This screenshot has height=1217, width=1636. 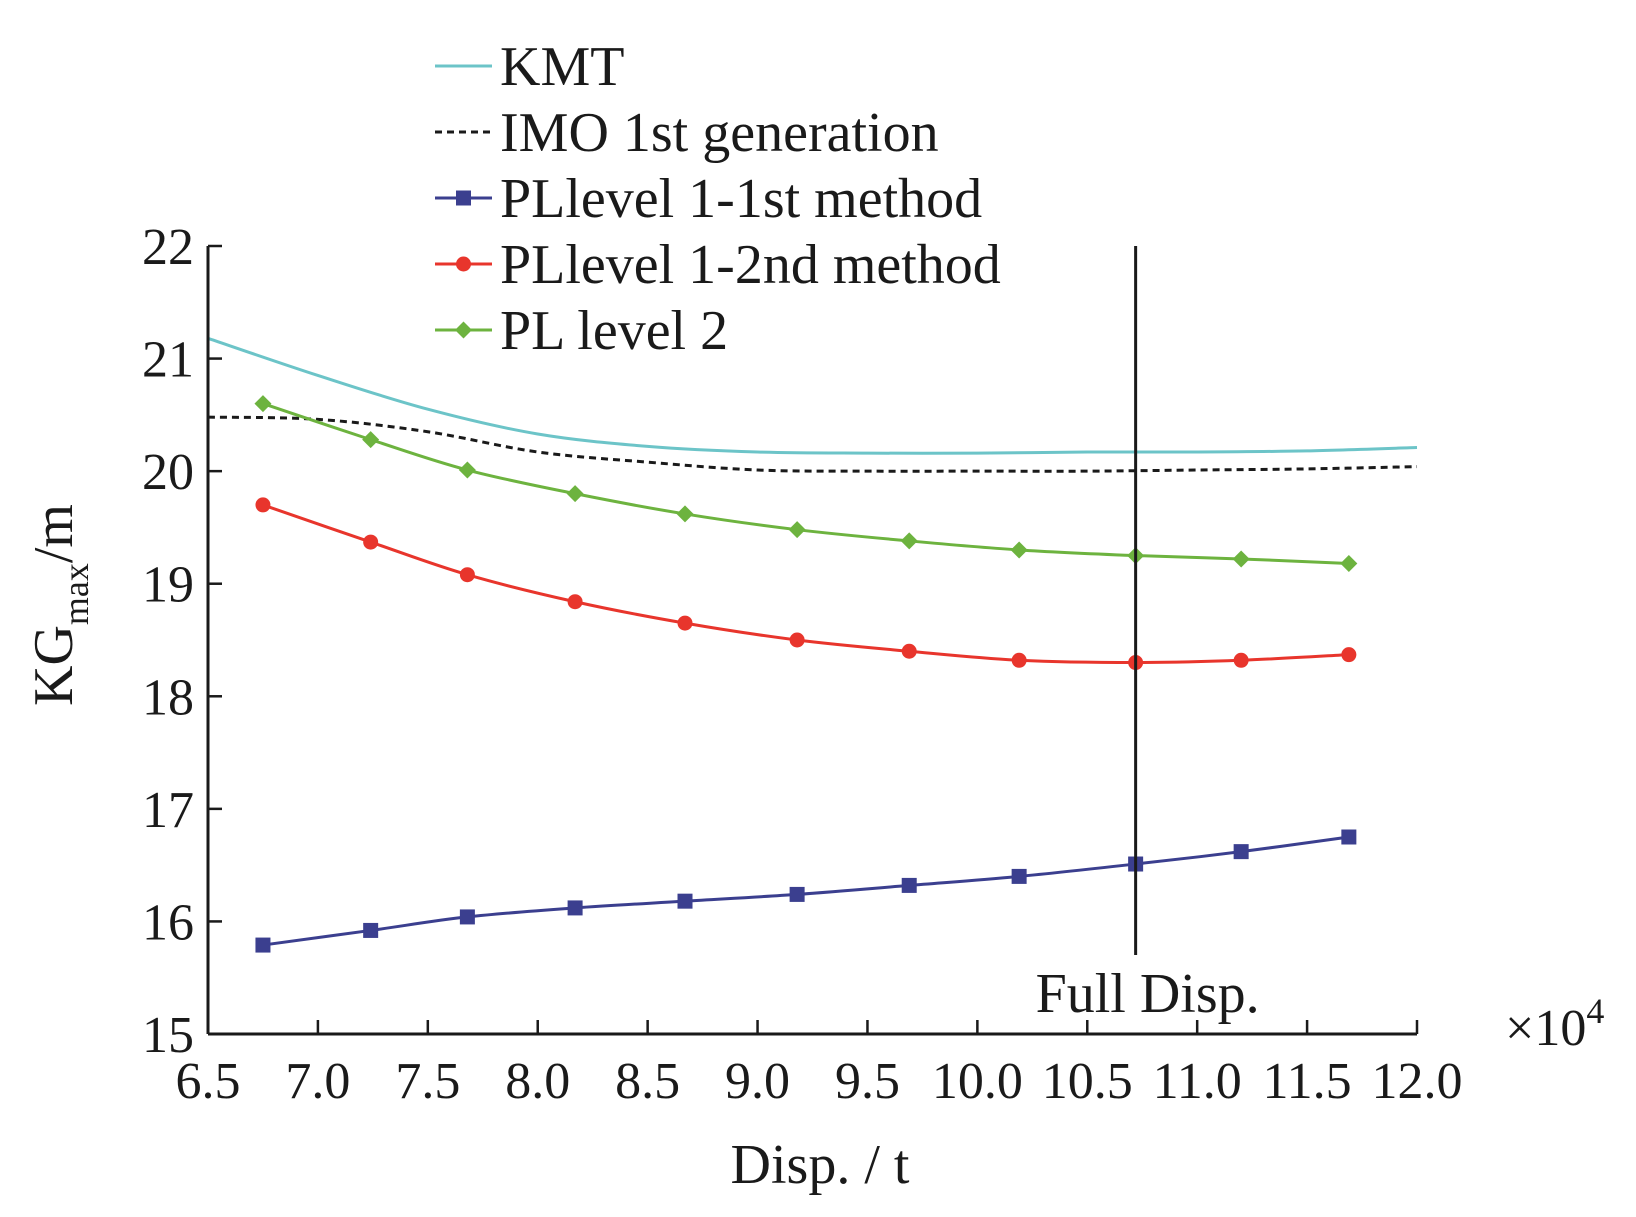 What do you see at coordinates (168, 585) in the screenshot?
I see `y-tick-label-4: 19` at bounding box center [168, 585].